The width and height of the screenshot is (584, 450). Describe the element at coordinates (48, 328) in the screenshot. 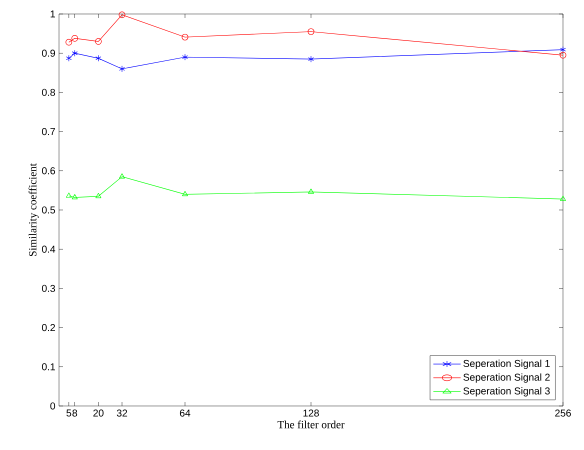

I see `y-tick-label: 0.2` at that location.